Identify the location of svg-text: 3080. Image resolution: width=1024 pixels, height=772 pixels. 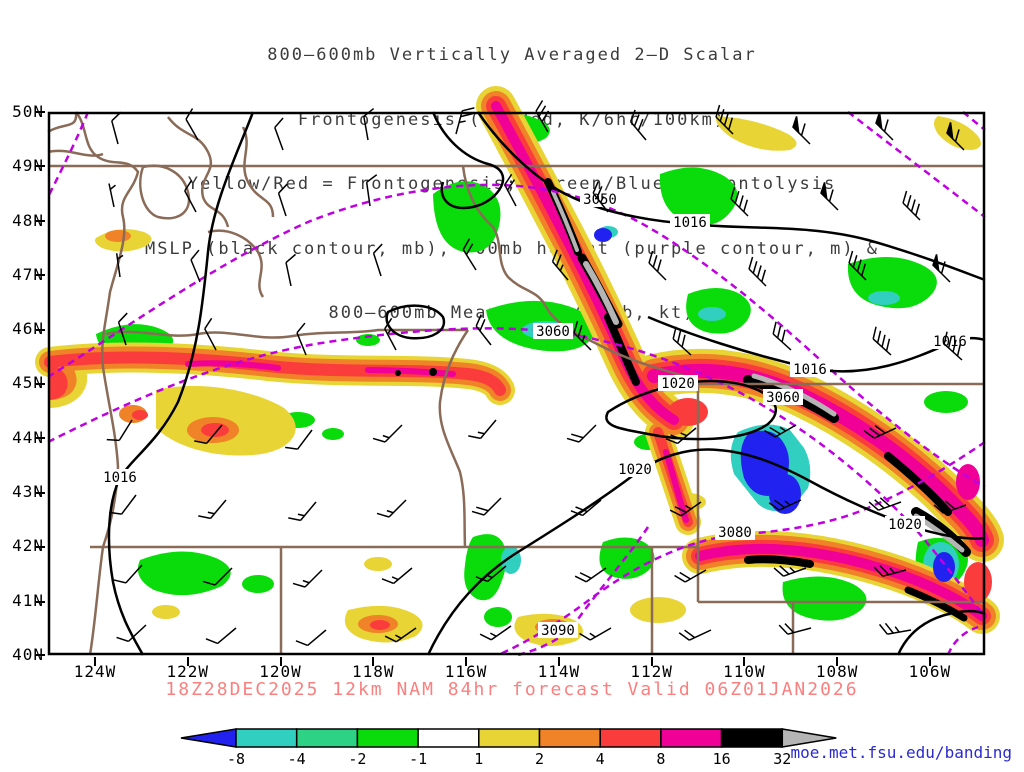
(735, 533).